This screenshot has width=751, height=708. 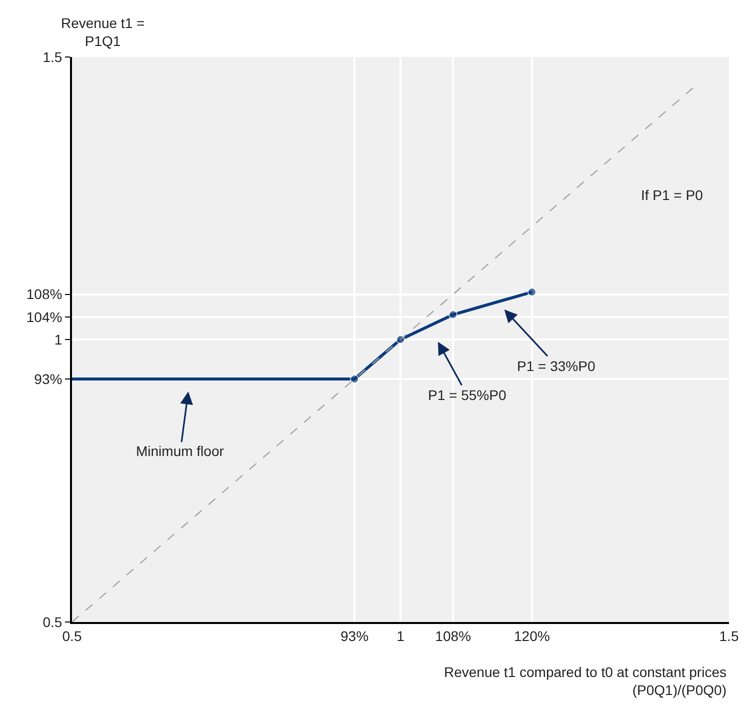 What do you see at coordinates (48, 378) in the screenshot?
I see `y-tick-label: 93%` at bounding box center [48, 378].